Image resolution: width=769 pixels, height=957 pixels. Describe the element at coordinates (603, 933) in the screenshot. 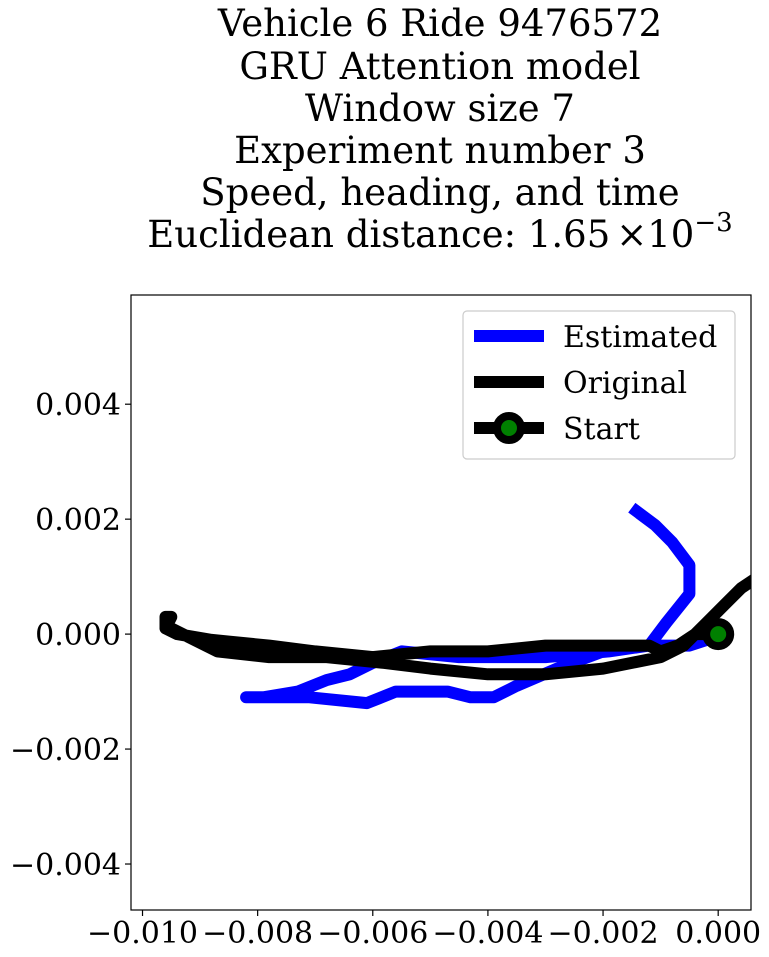

I see `x-tick-label: −0.002` at that location.